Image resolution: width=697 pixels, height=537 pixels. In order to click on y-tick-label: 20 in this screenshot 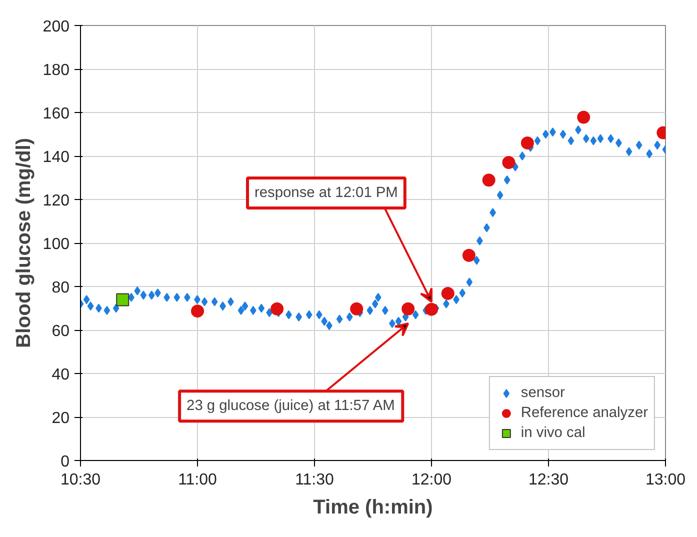, I will do `click(61, 418)`.